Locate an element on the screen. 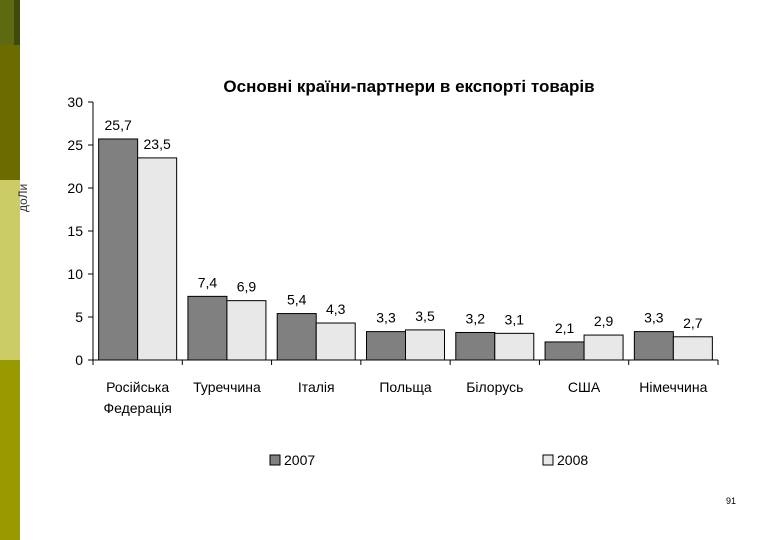  category-label: Федерація is located at coordinates (137, 408).